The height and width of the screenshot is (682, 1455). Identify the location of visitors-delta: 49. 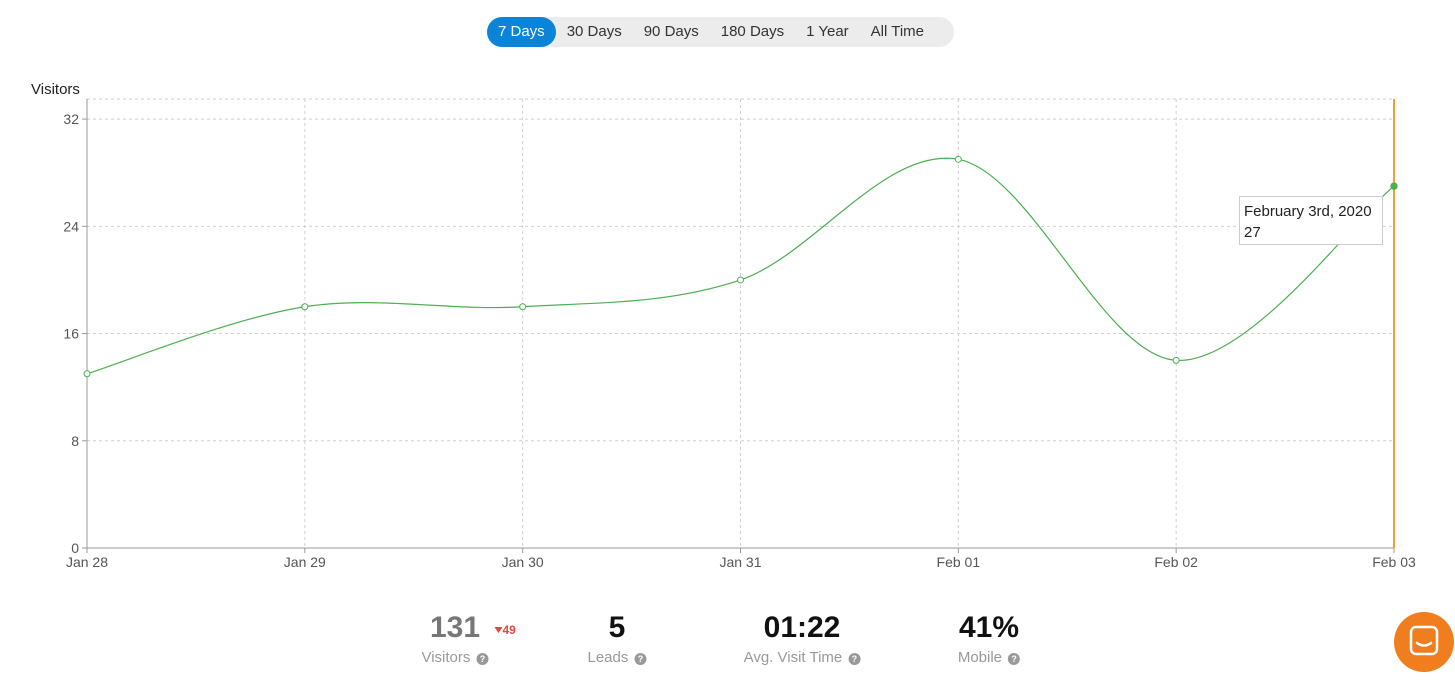
(505, 630).